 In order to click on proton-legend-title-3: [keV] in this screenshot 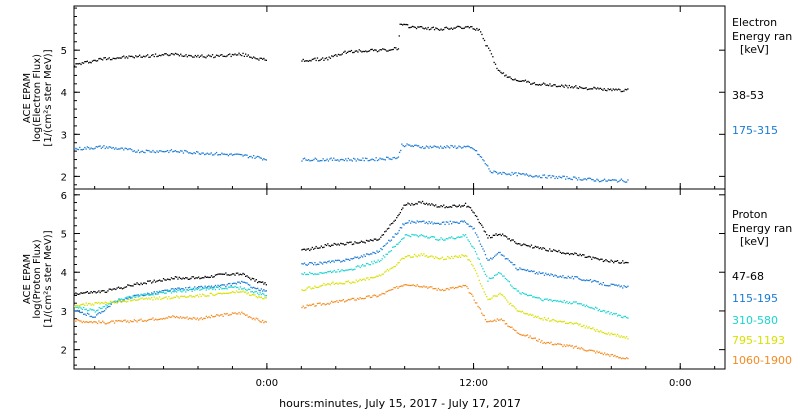, I will do `click(754, 241)`.